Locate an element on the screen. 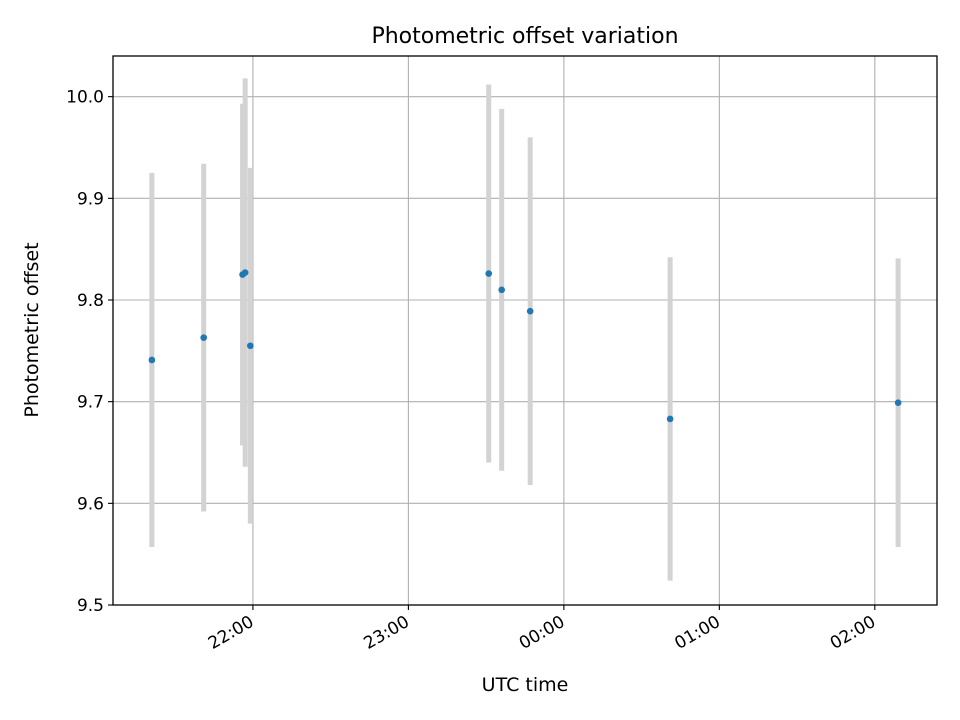  y-tick-label: 9.9 is located at coordinates (90, 199).